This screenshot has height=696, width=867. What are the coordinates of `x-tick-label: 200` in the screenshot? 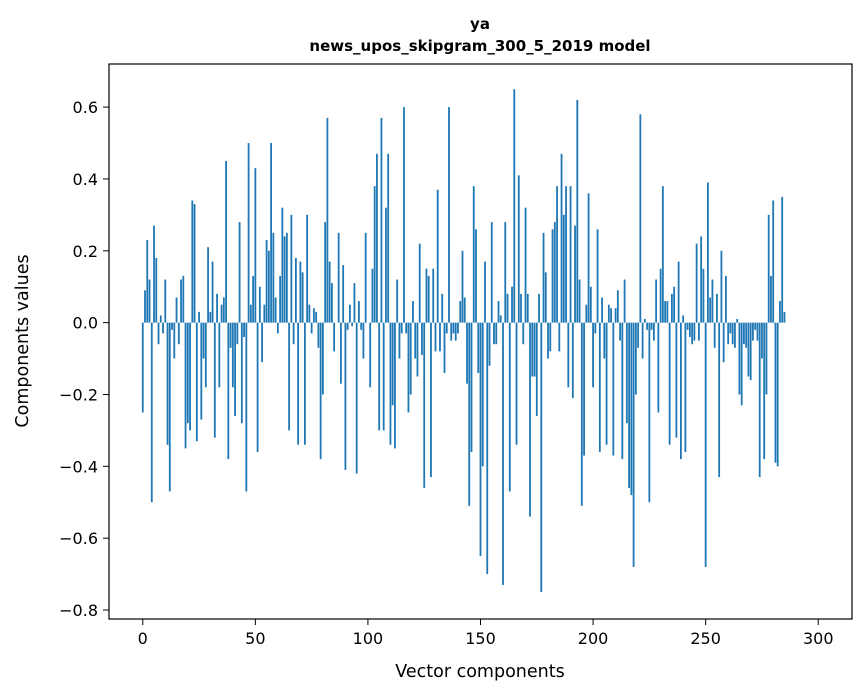 It's located at (593, 638).